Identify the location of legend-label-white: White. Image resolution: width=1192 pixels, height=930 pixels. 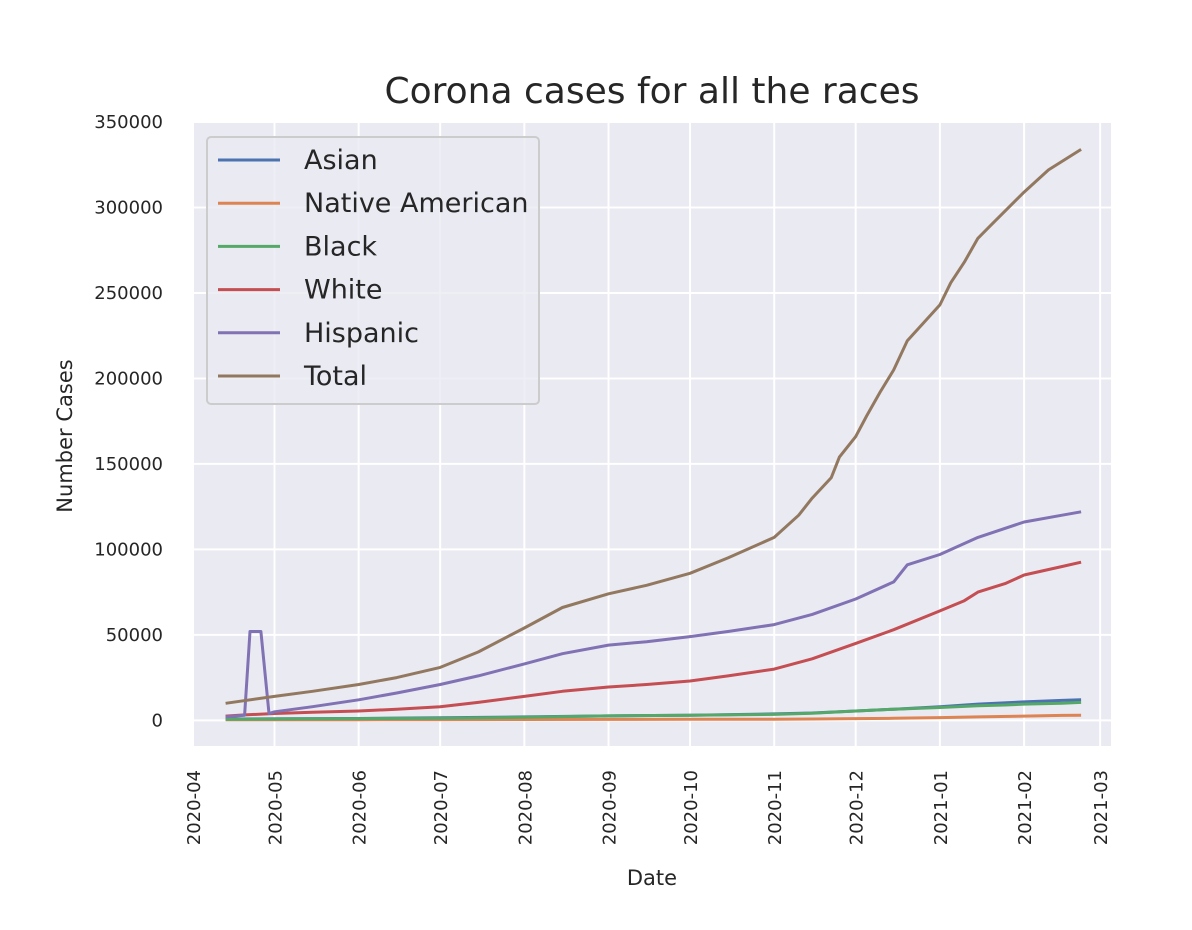
(343, 290).